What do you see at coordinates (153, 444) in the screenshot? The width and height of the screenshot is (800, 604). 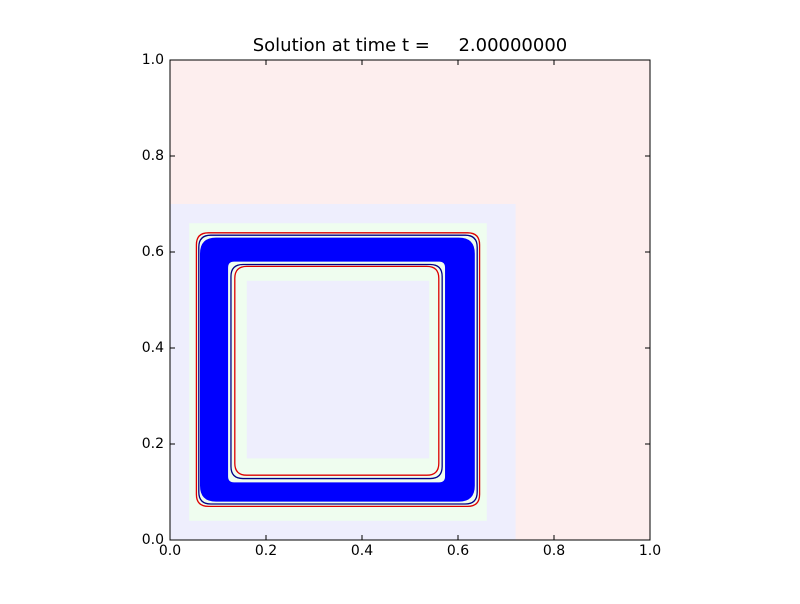 I see `y-tick-label: 0.2` at bounding box center [153, 444].